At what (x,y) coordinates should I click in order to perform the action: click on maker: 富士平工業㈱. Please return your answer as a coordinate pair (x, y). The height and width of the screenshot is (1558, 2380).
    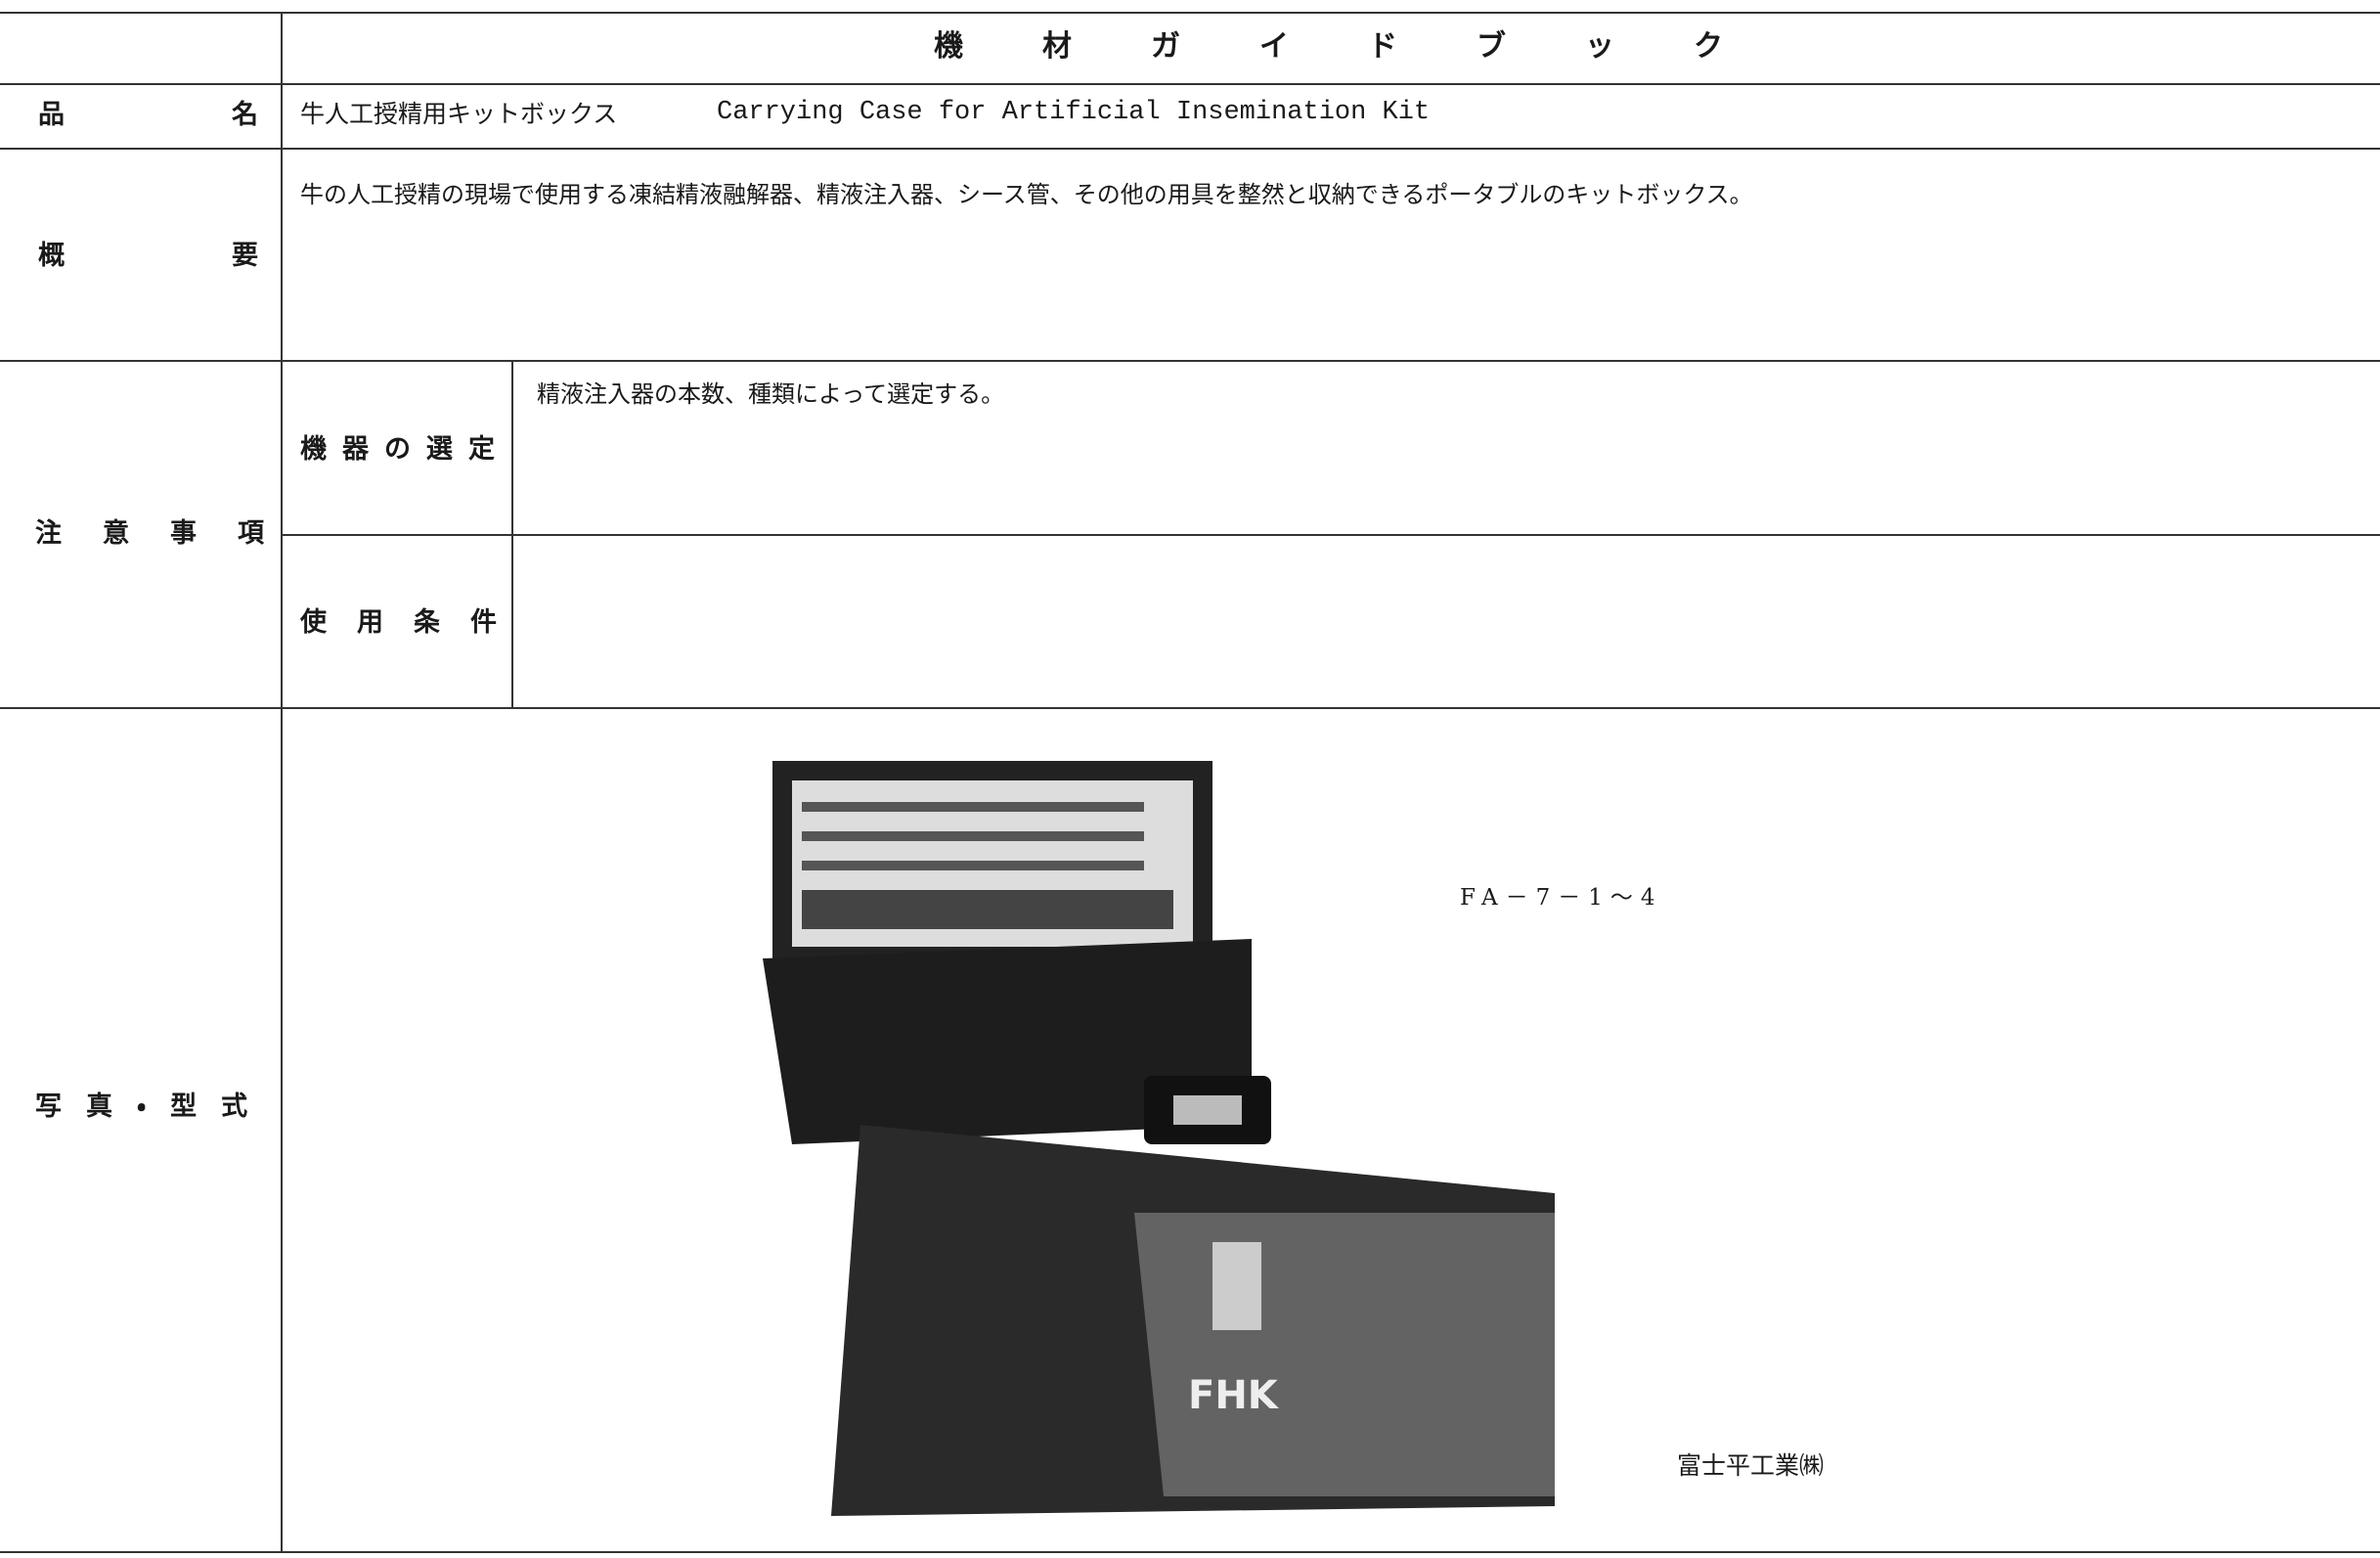
    Looking at the image, I should click on (1751, 1465).